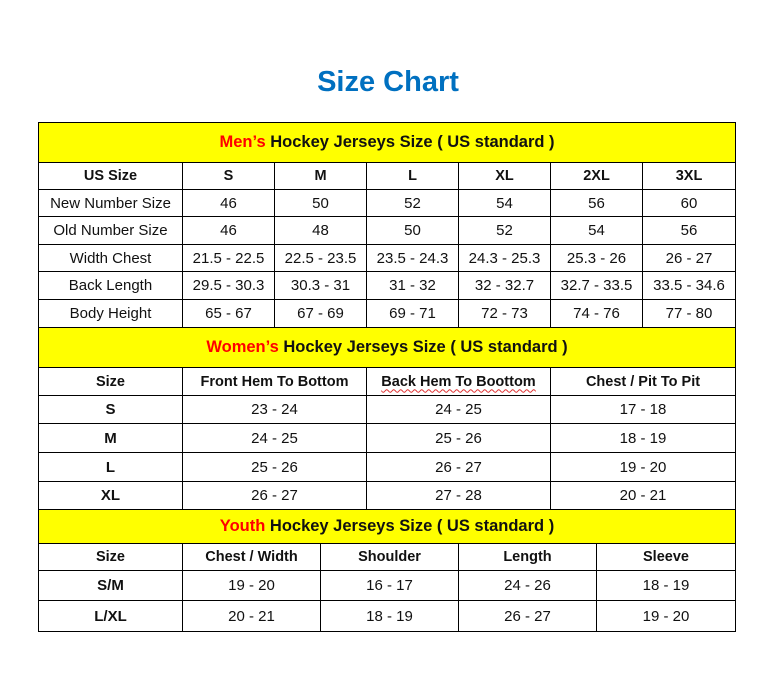 Image resolution: width=776 pixels, height=692 pixels. Describe the element at coordinates (110, 230) in the screenshot. I see `row-label: Old Number Size` at that location.